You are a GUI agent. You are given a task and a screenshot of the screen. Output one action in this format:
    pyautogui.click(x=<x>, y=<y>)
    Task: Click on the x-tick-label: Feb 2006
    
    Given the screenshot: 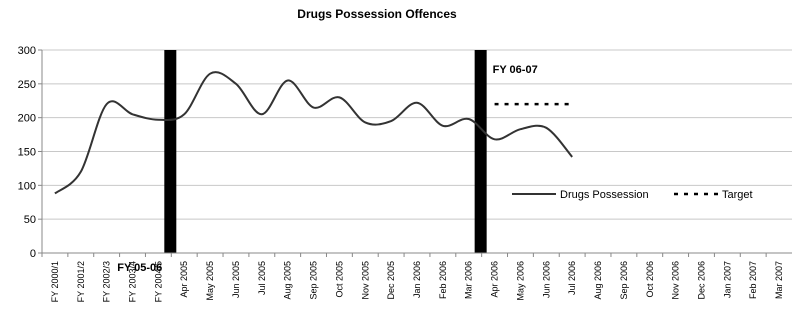 What is the action you would take?
    pyautogui.click(x=443, y=280)
    